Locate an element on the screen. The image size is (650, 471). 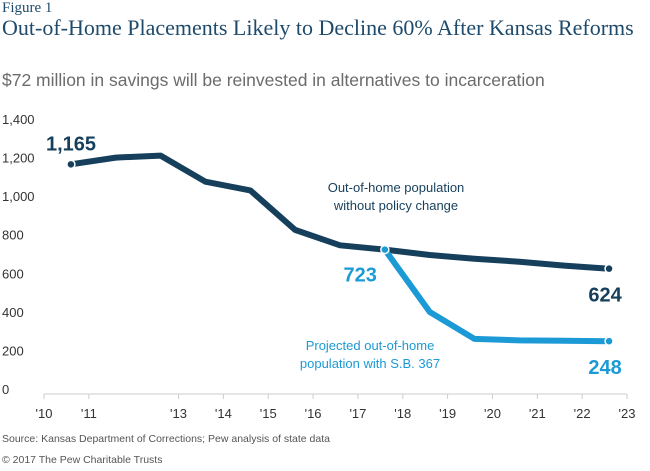
y-tick-label: 200 is located at coordinates (13, 350).